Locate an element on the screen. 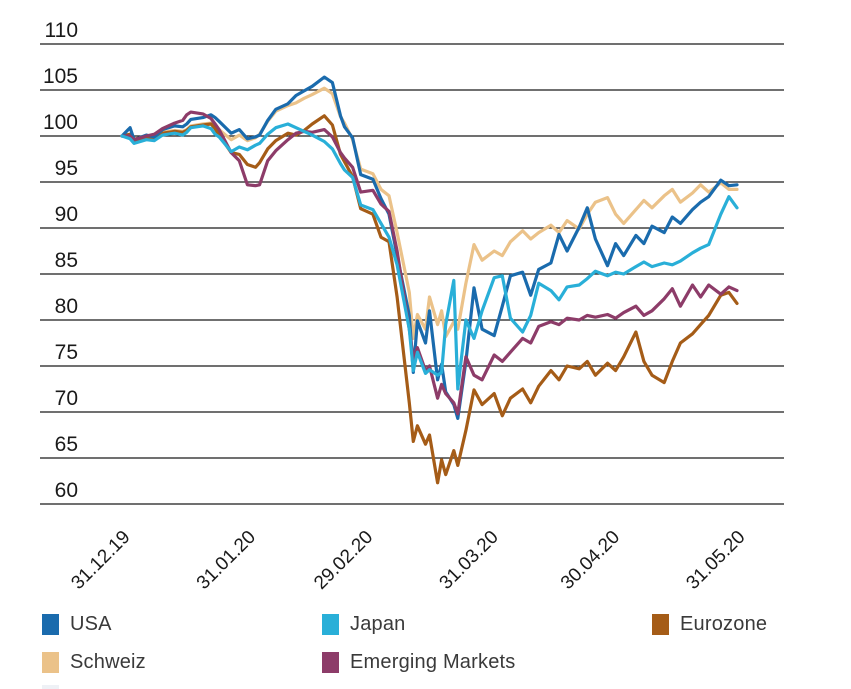 The image size is (851, 689). legend-swatch-eurozone is located at coordinates (660, 624).